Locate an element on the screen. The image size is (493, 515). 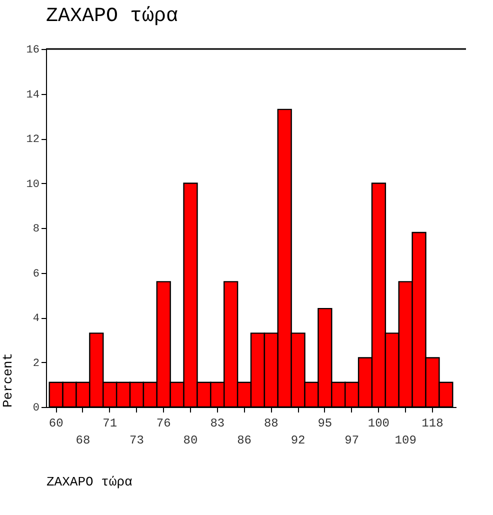
x-tick-label: 86 is located at coordinates (244, 441).